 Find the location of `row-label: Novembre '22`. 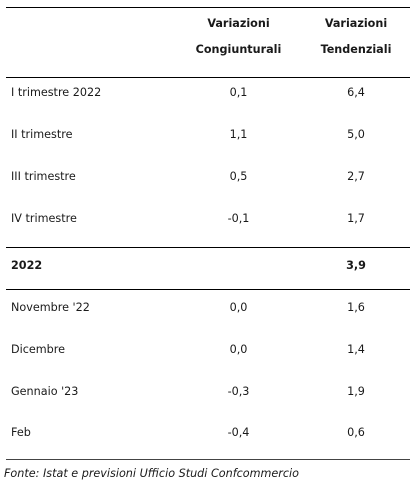

row-label: Novembre '22 is located at coordinates (50, 307).